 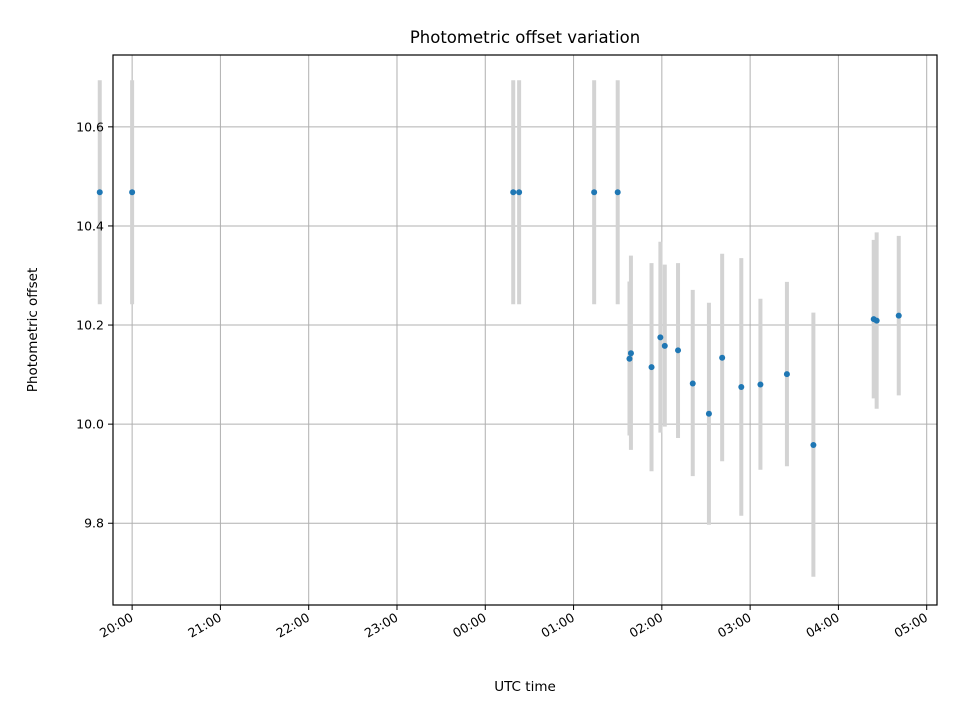 What do you see at coordinates (33, 330) in the screenshot?
I see `y-axis-label: Photometric offset` at bounding box center [33, 330].